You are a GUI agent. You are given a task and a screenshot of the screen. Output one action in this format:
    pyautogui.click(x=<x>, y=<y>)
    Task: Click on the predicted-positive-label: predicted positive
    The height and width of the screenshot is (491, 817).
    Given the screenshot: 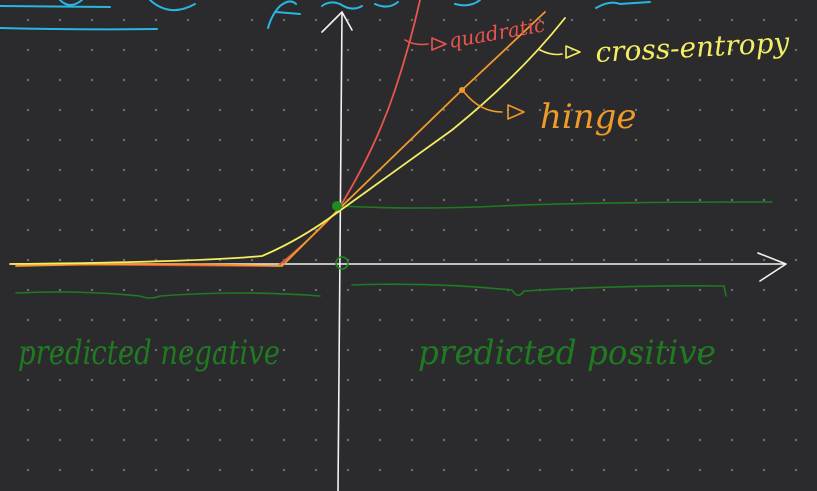 What is the action you would take?
    pyautogui.click(x=567, y=353)
    